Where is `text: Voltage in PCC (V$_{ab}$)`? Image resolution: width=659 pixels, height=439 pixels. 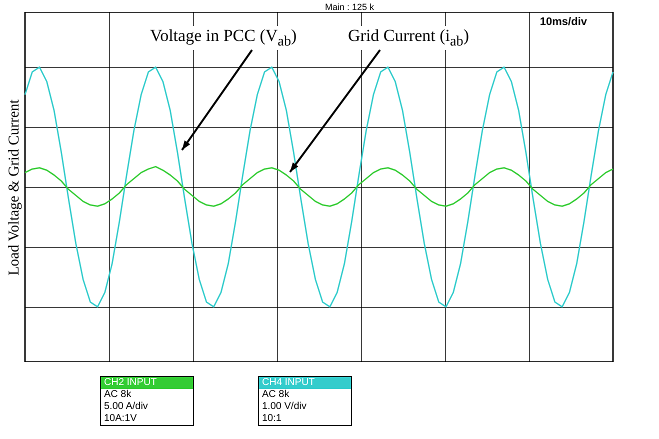
text: Voltage in PCC (V$_{ab}$) is located at coordinates (223, 38).